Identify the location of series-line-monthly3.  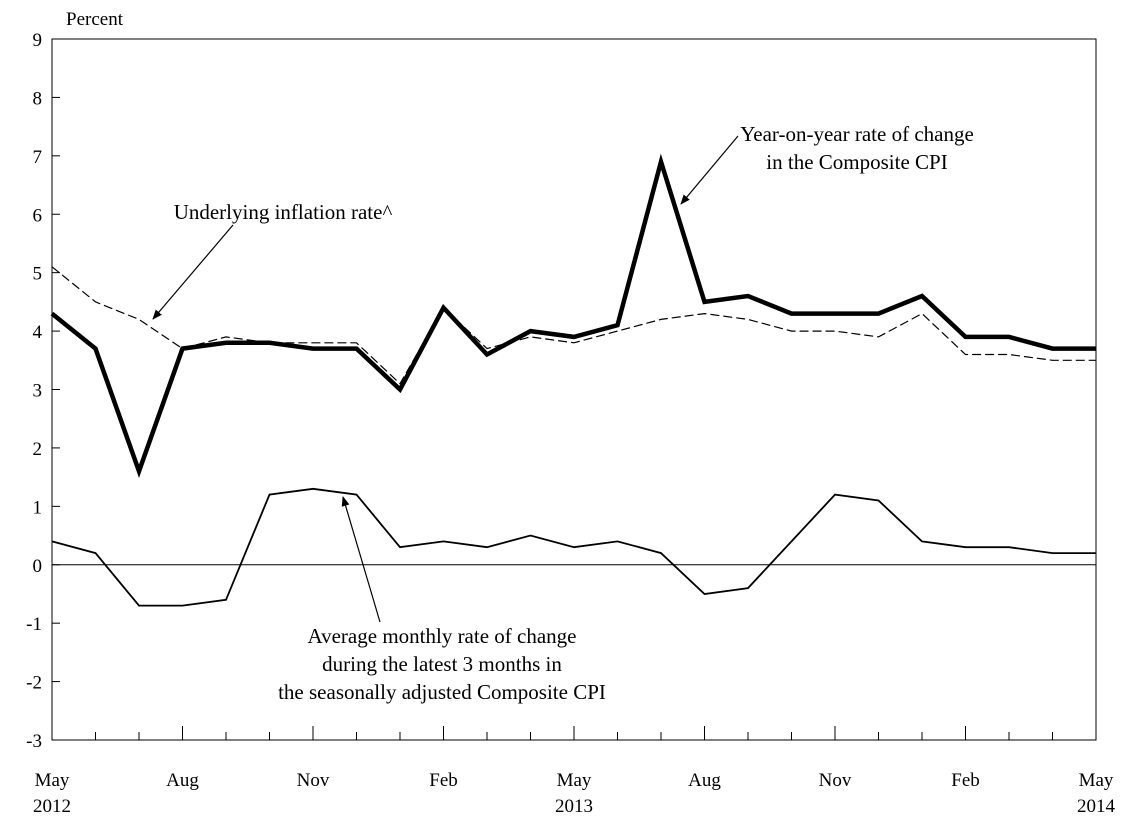
(573, 547).